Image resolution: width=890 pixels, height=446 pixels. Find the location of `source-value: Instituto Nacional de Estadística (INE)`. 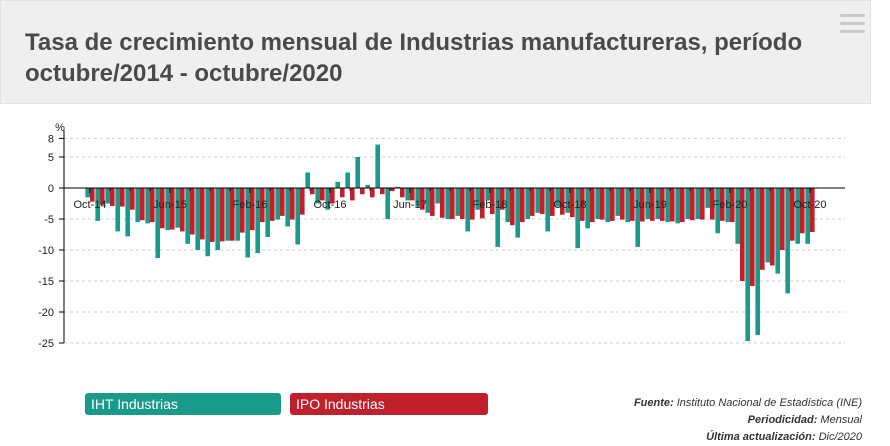

source-value: Instituto Nacional de Estadística (INE) is located at coordinates (769, 403).